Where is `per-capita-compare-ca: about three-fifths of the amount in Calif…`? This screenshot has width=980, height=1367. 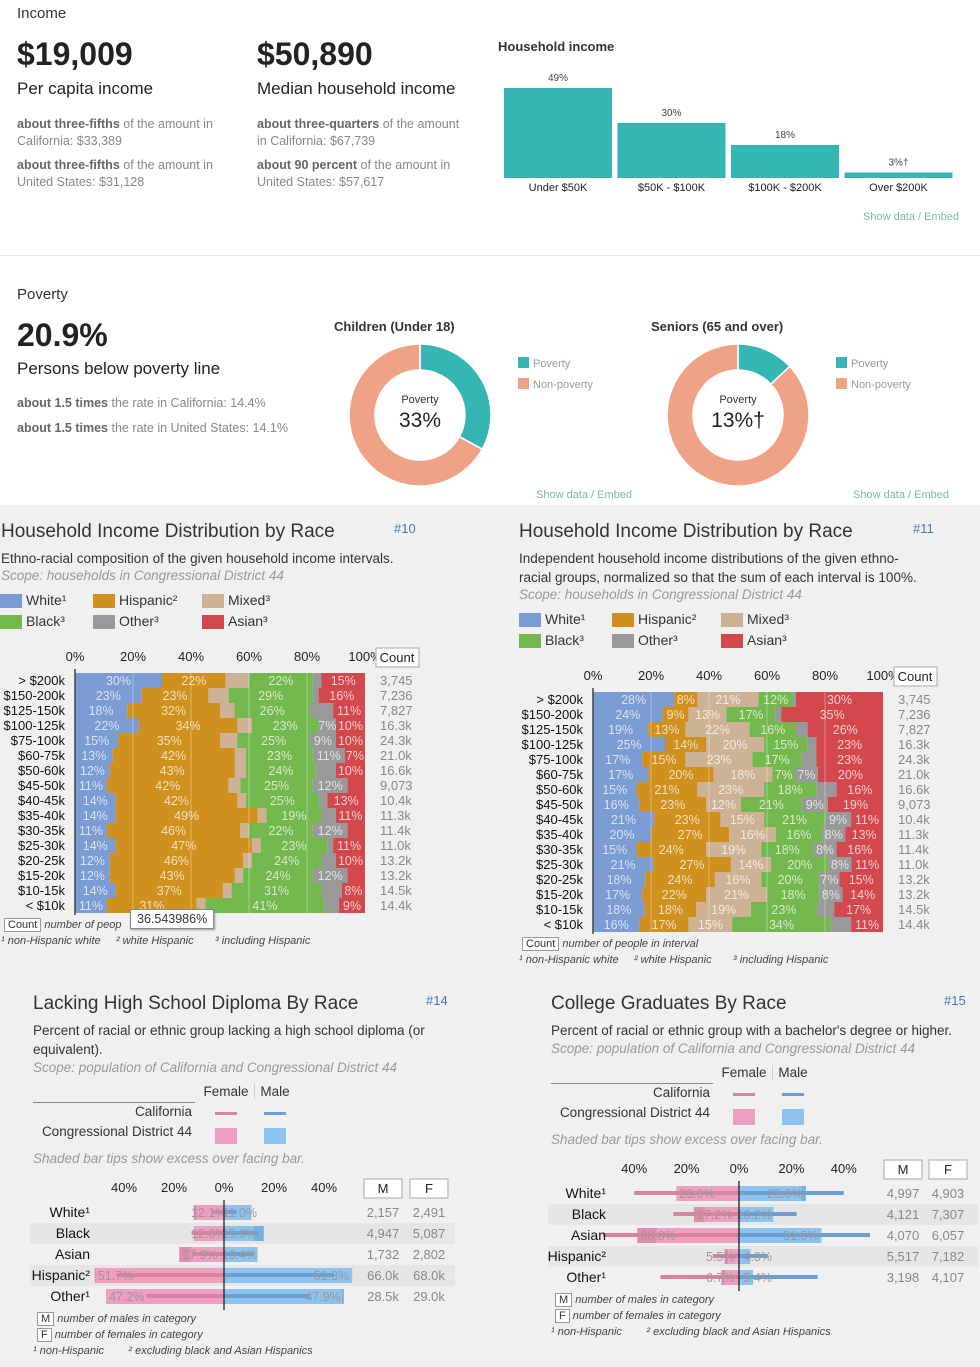
per-capita-compare-ca: about three-fifths of the amount in Calif… is located at coordinates (115, 132).